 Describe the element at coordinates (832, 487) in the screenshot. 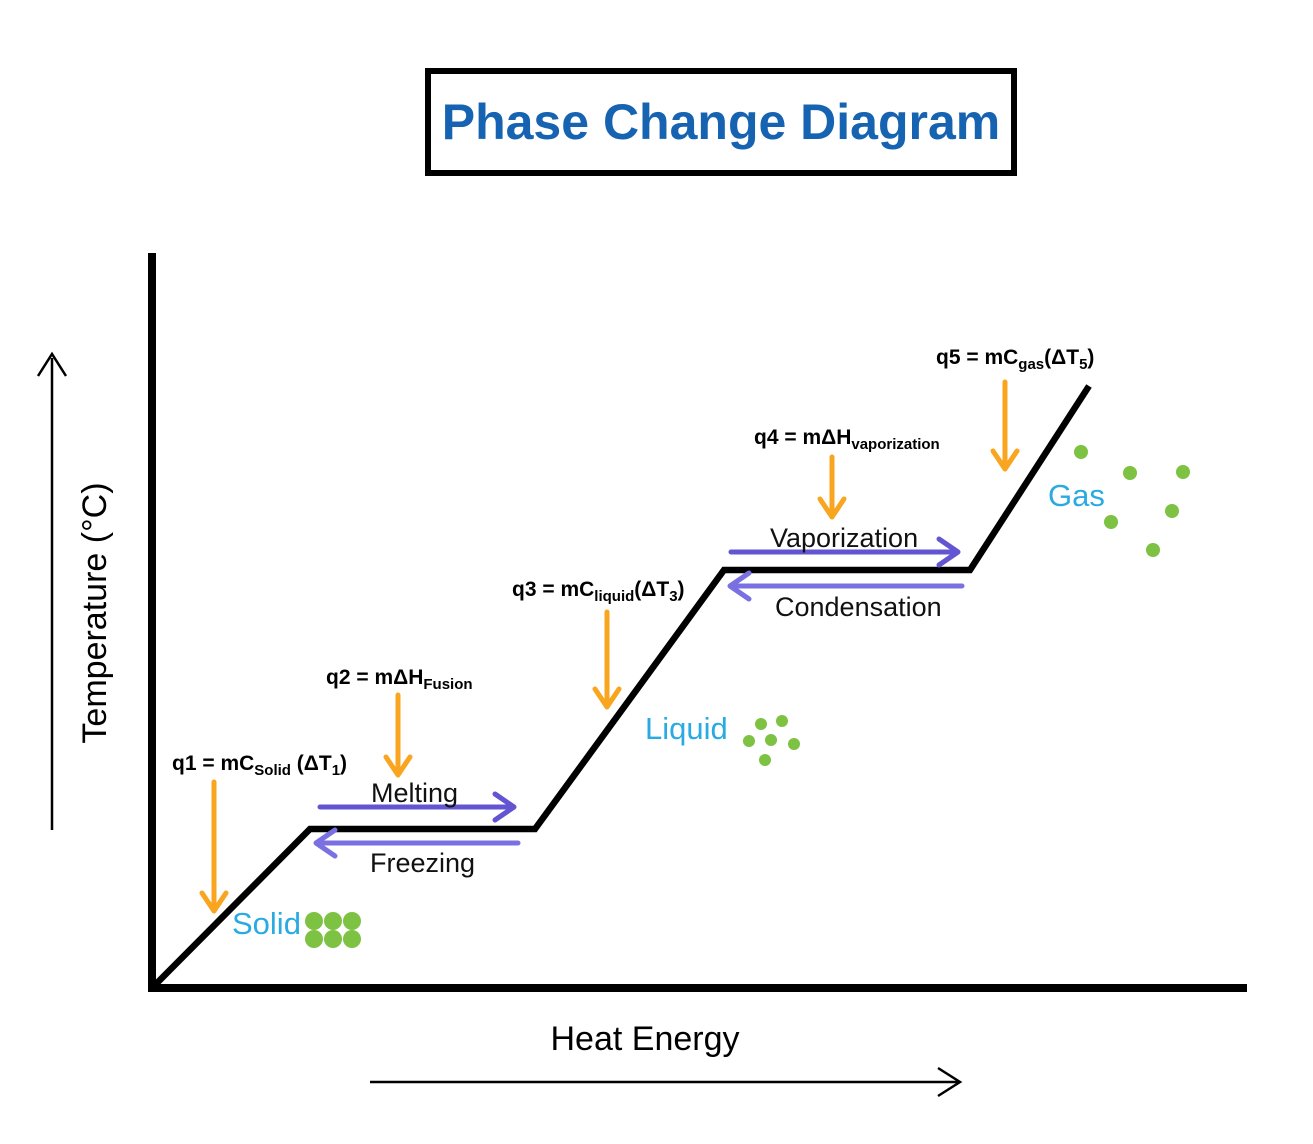

I see `q4-heat-arrow-icon` at that location.